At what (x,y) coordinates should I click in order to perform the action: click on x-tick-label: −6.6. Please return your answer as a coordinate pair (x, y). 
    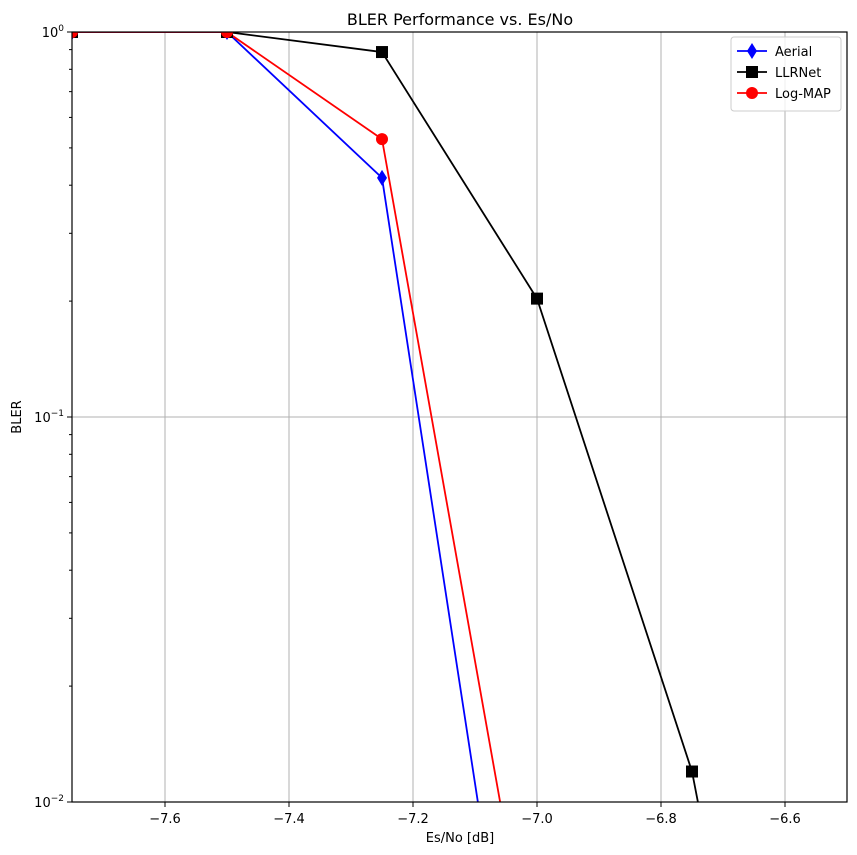
    Looking at the image, I should click on (785, 819).